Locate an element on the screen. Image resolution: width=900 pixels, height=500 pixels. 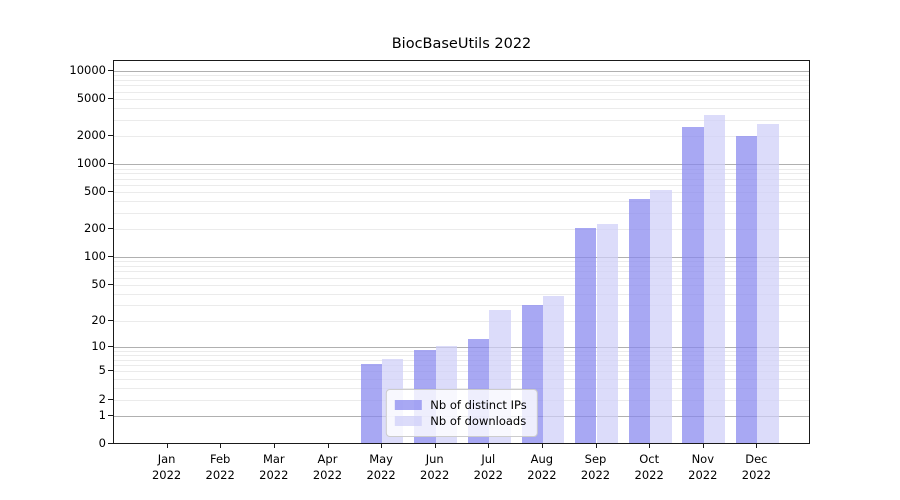
x-tick-month: Oct is located at coordinates (649, 459).